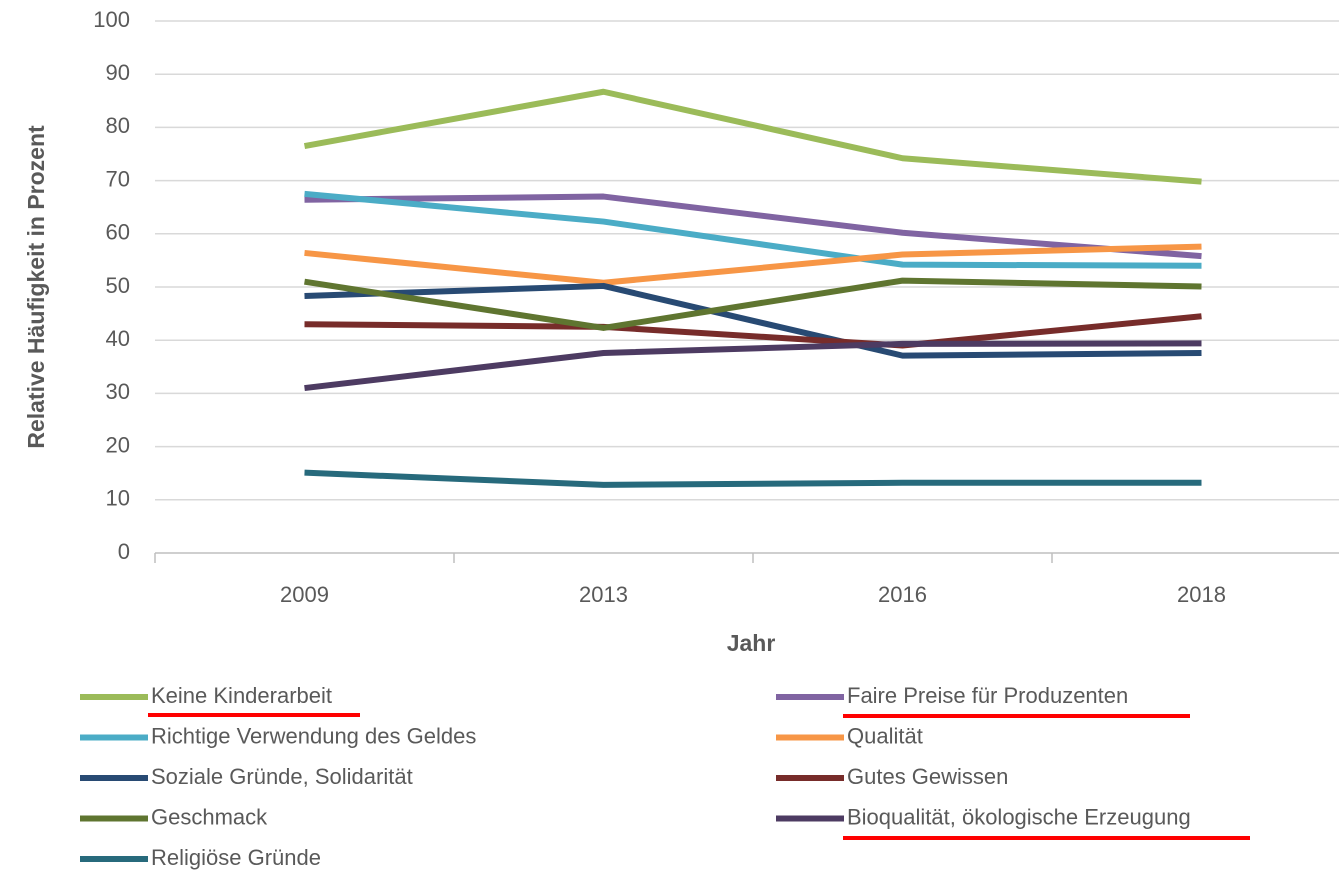  What do you see at coordinates (118, 72) in the screenshot?
I see `y-tick-label: 90` at bounding box center [118, 72].